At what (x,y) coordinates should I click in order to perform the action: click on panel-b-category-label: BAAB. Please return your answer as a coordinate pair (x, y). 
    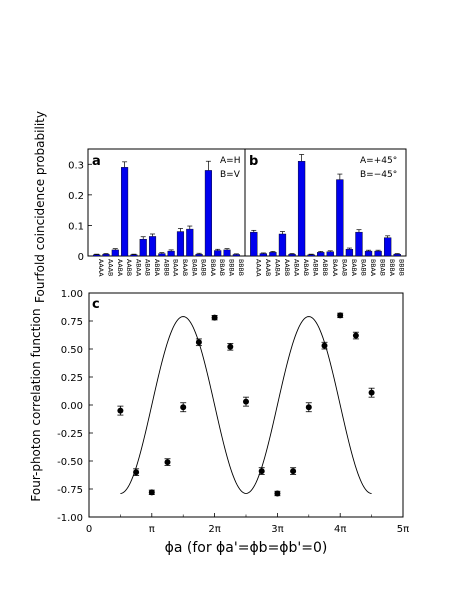
    Looking at the image, I should click on (343, 267).